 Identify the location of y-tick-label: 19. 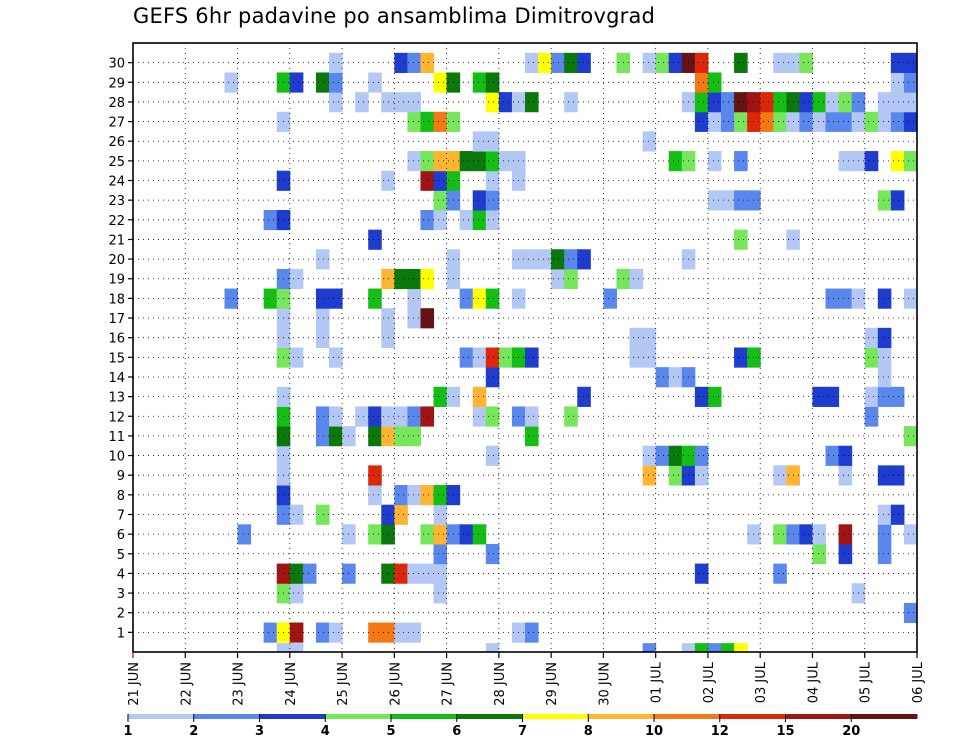
(116, 280).